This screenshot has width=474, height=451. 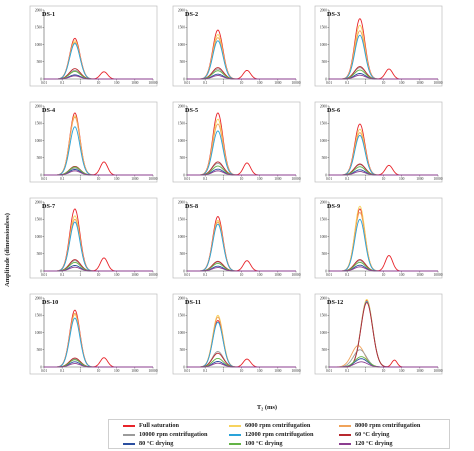 I want to click on legend-label: 60 °C drying, so click(x=372, y=435).